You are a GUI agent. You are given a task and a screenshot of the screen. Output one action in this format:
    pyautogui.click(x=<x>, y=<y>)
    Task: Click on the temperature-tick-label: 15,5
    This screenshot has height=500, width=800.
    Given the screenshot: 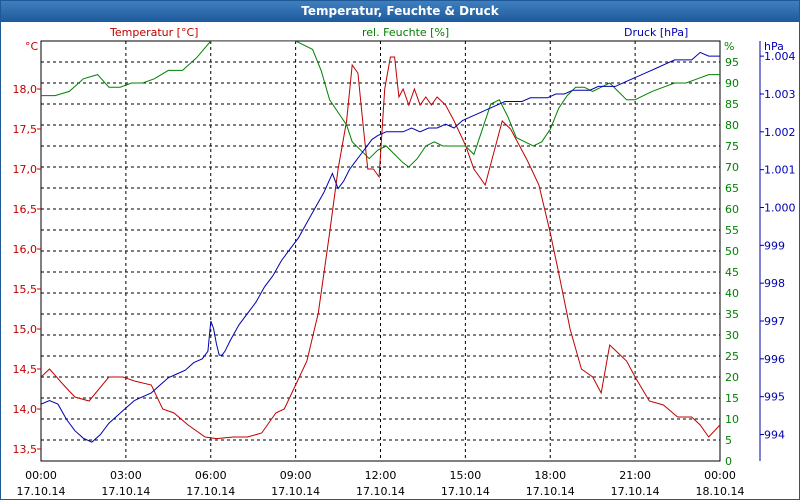 What is the action you would take?
    pyautogui.click(x=25, y=289)
    